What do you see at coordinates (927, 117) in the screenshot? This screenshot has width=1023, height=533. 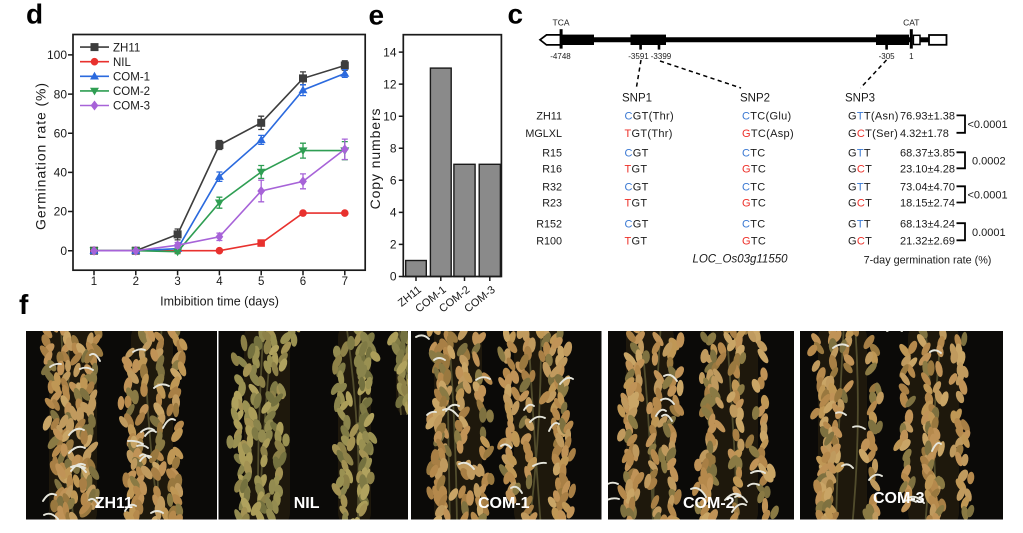 I see `svg-text: 76.93±1.38` at bounding box center [927, 117].